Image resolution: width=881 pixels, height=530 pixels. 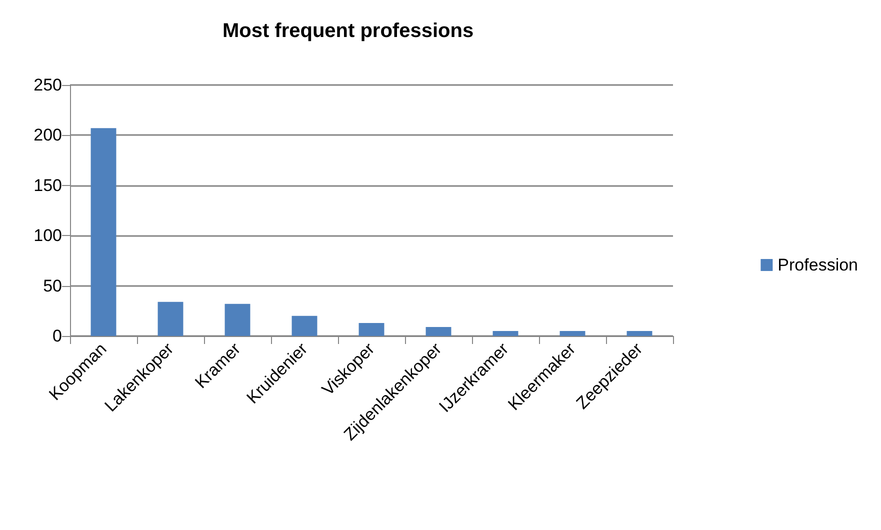 I want to click on chart-title: Most frequent professions, so click(x=348, y=31).